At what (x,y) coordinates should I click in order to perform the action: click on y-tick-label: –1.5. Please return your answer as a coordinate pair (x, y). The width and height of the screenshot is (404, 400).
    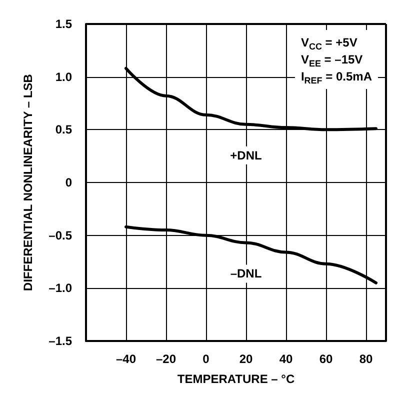
    Looking at the image, I should click on (60, 341).